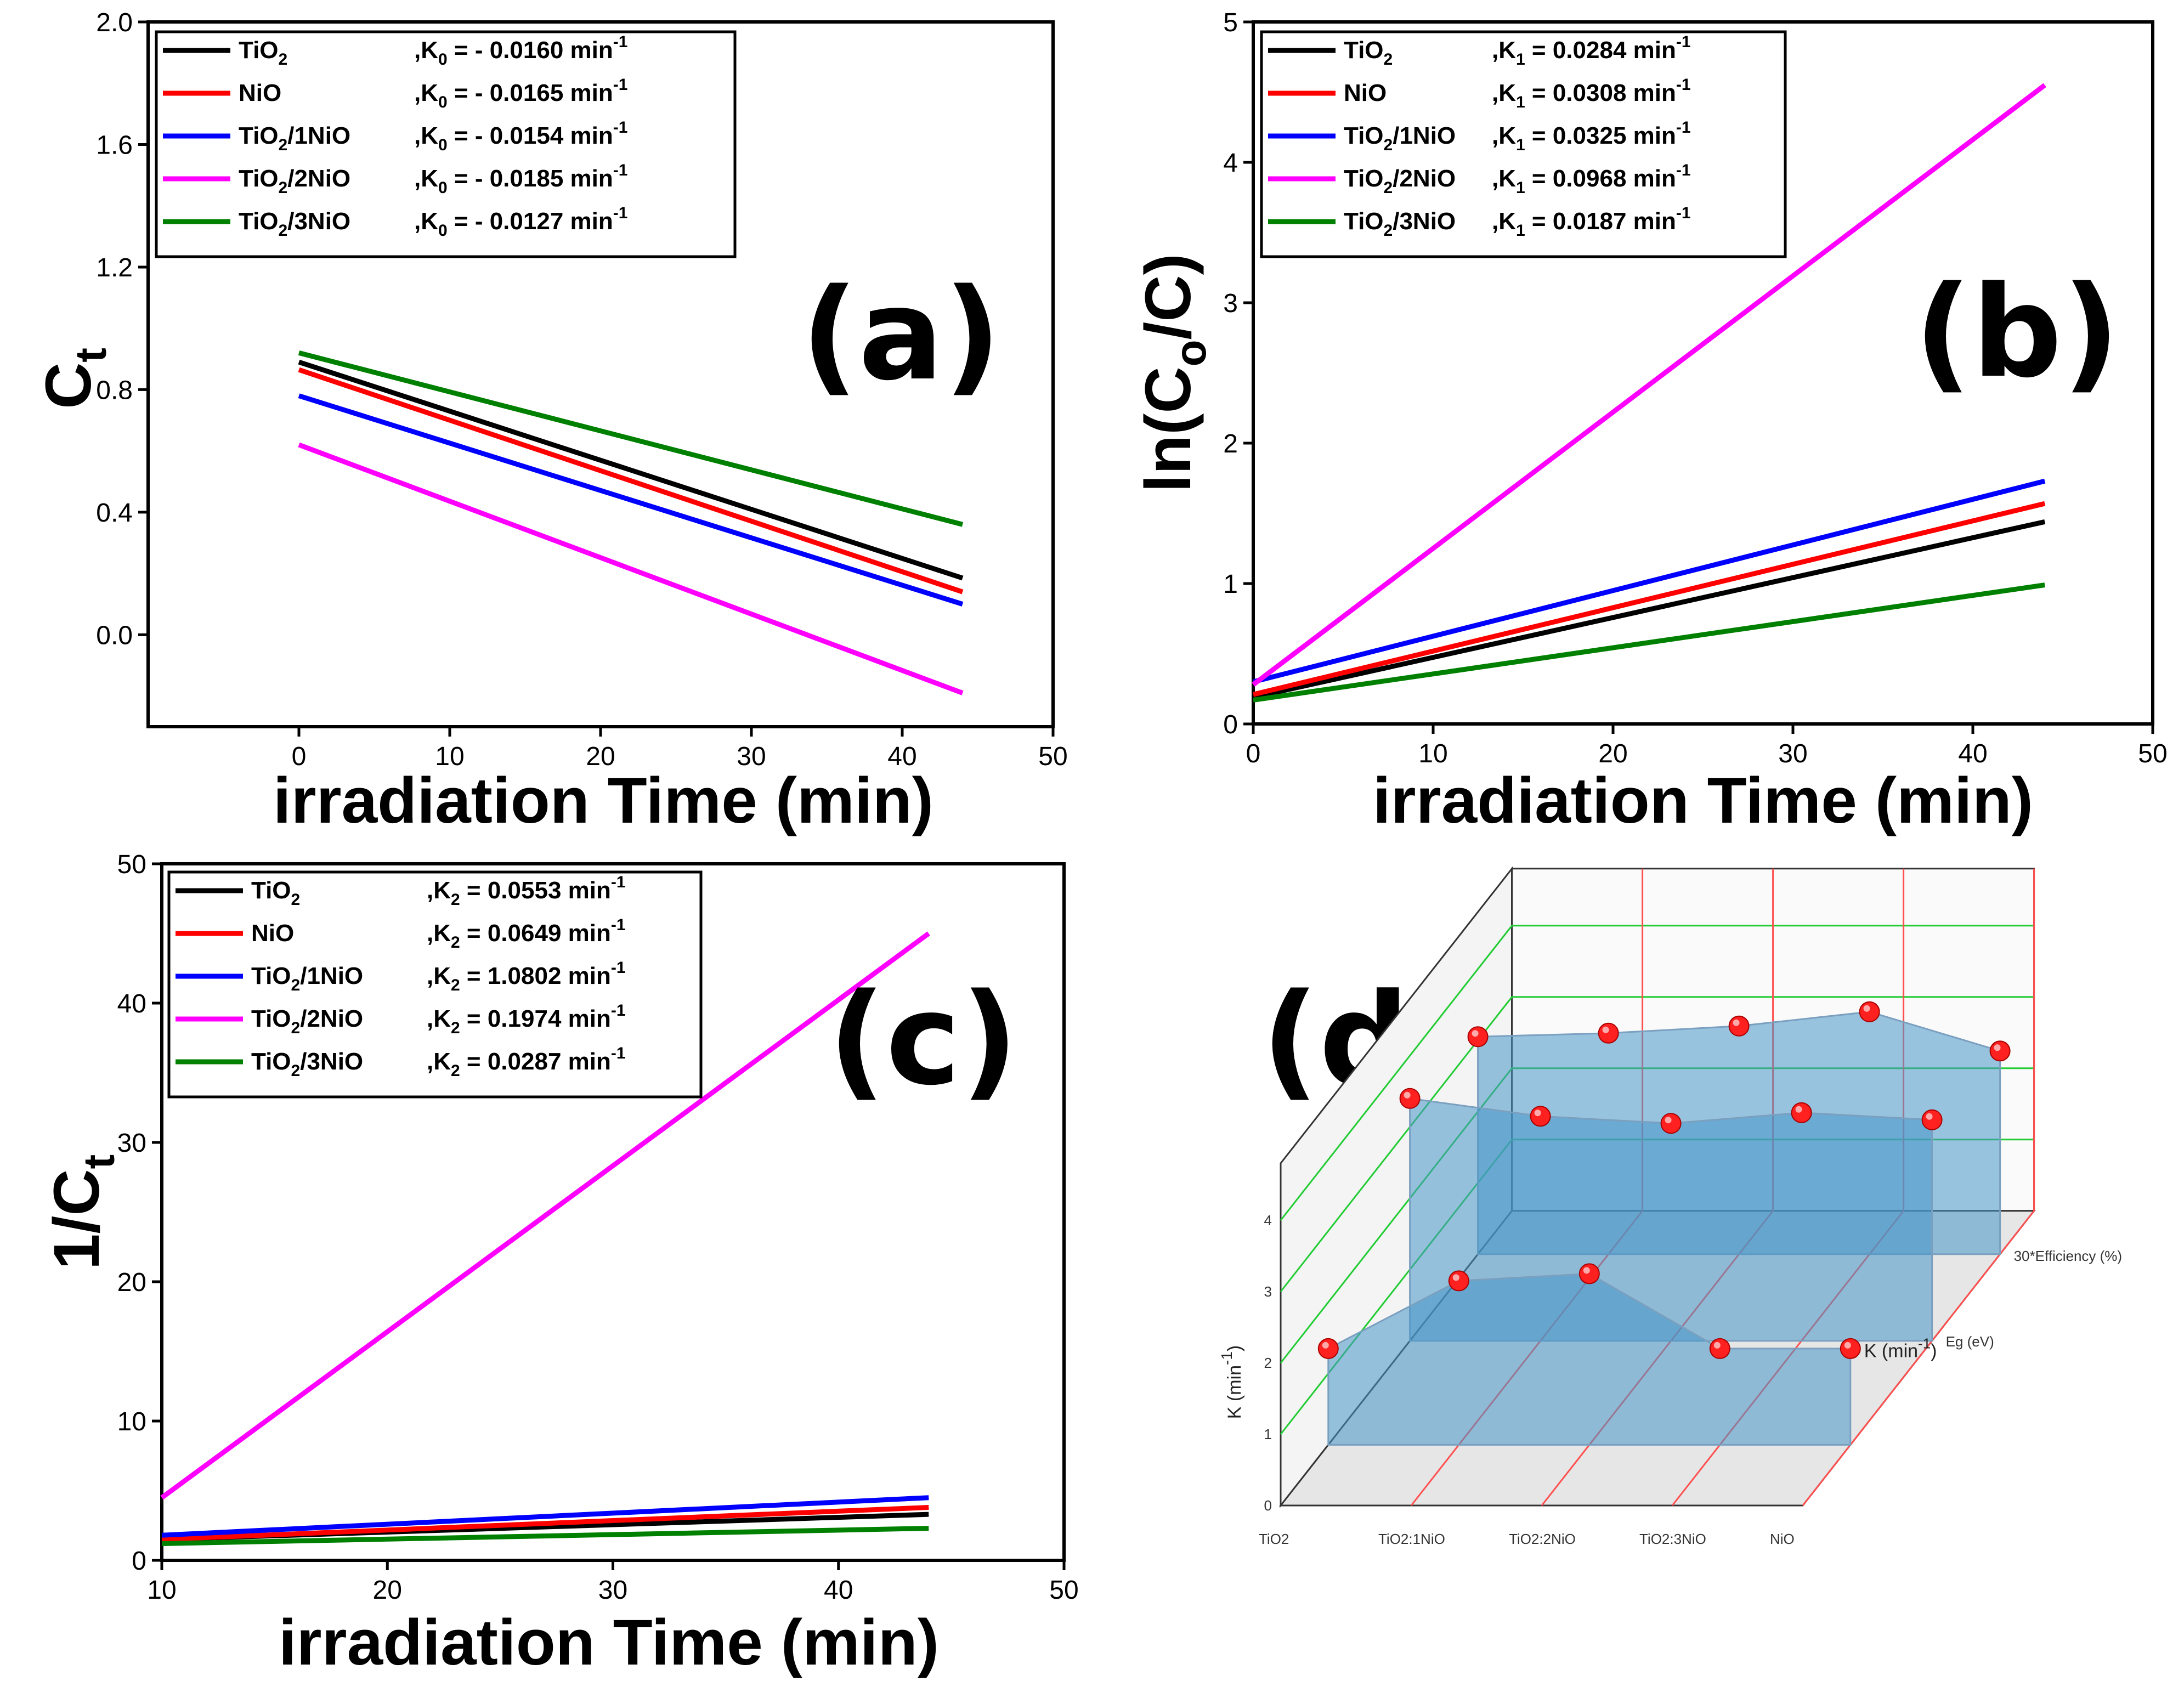 Image resolution: width=2184 pixels, height=1681 pixels. What do you see at coordinates (115, 635) in the screenshot?
I see `y-tick-label: 0.0` at bounding box center [115, 635].